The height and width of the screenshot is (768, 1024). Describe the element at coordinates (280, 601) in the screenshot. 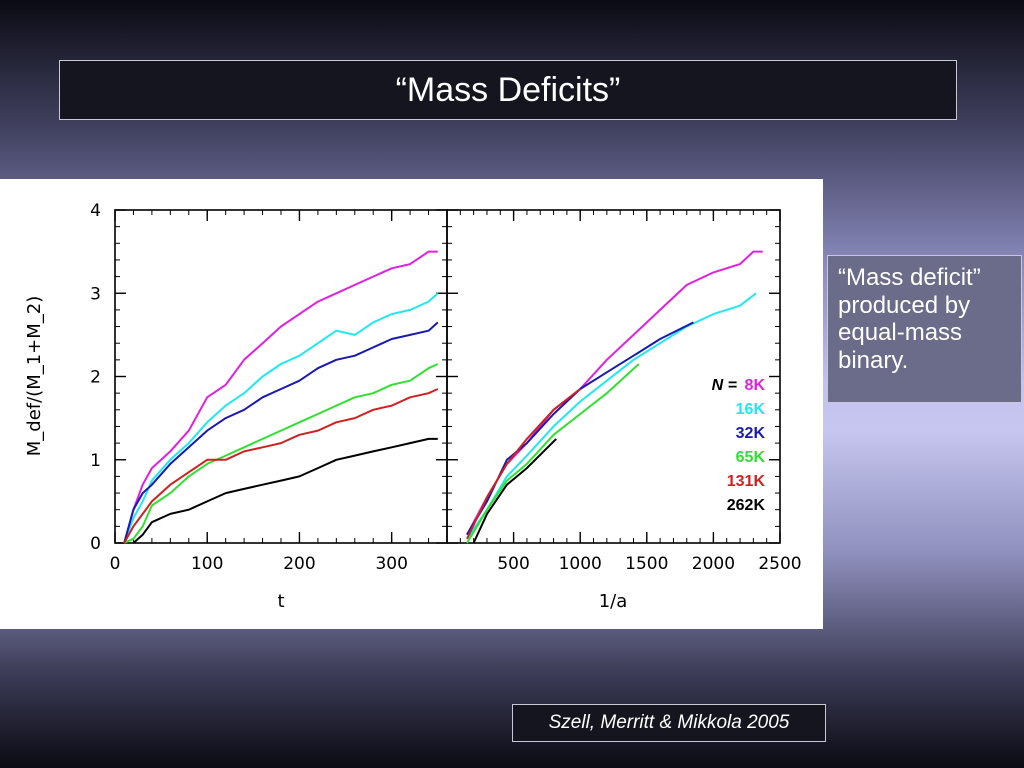

I see `x-axis-label-left: t` at that location.